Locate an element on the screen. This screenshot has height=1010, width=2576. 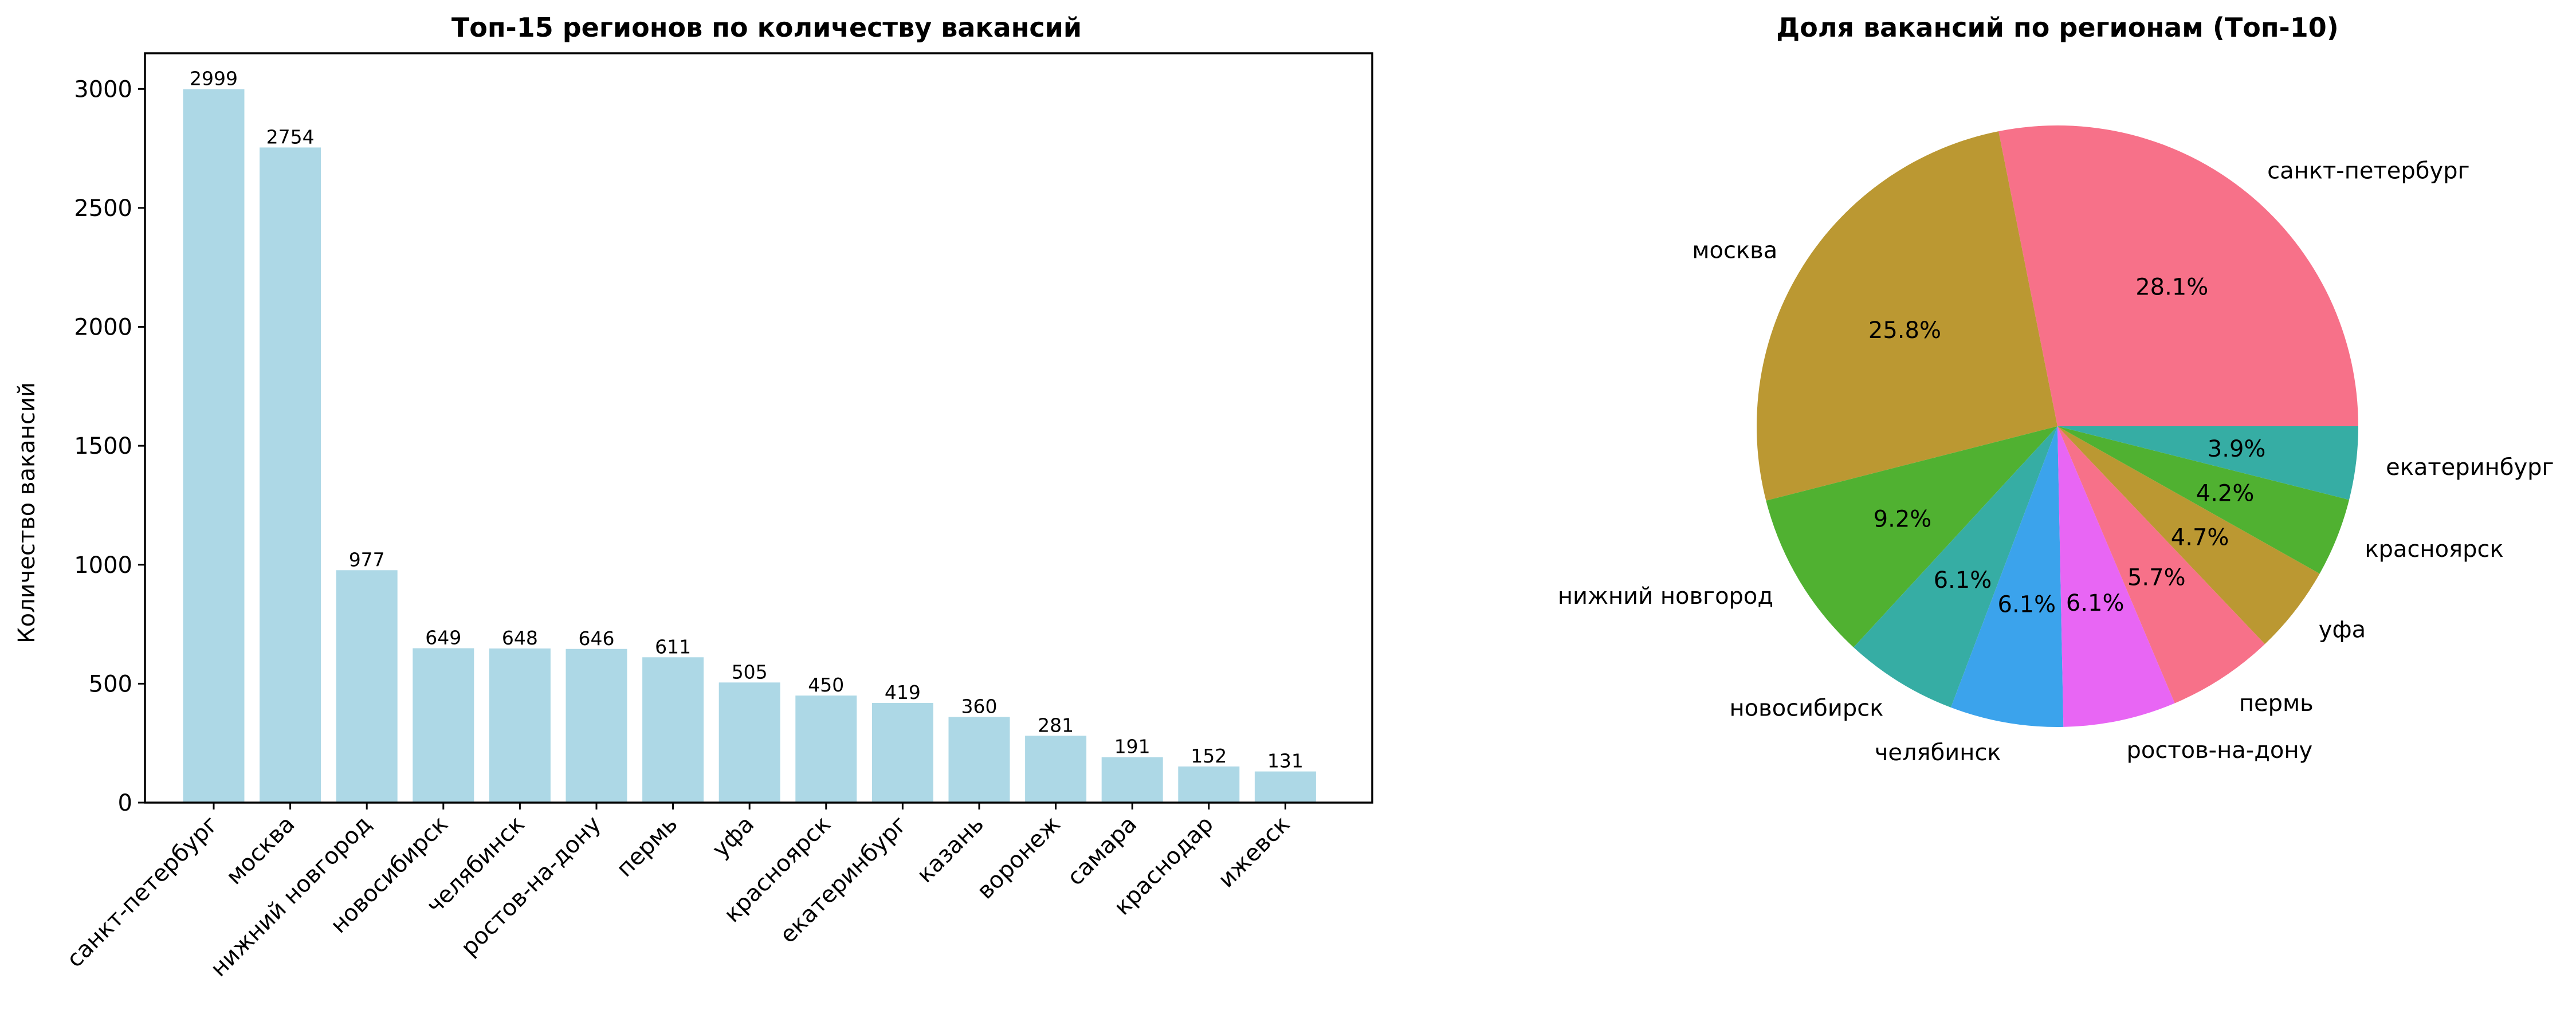
pie-slice-label: москва is located at coordinates (1735, 250).